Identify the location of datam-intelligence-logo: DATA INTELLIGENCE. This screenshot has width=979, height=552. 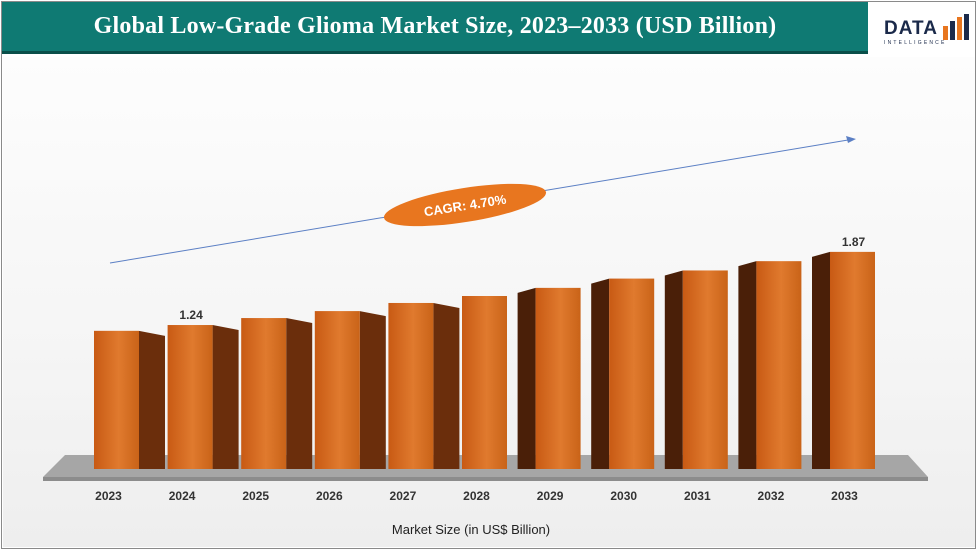
(922, 28).